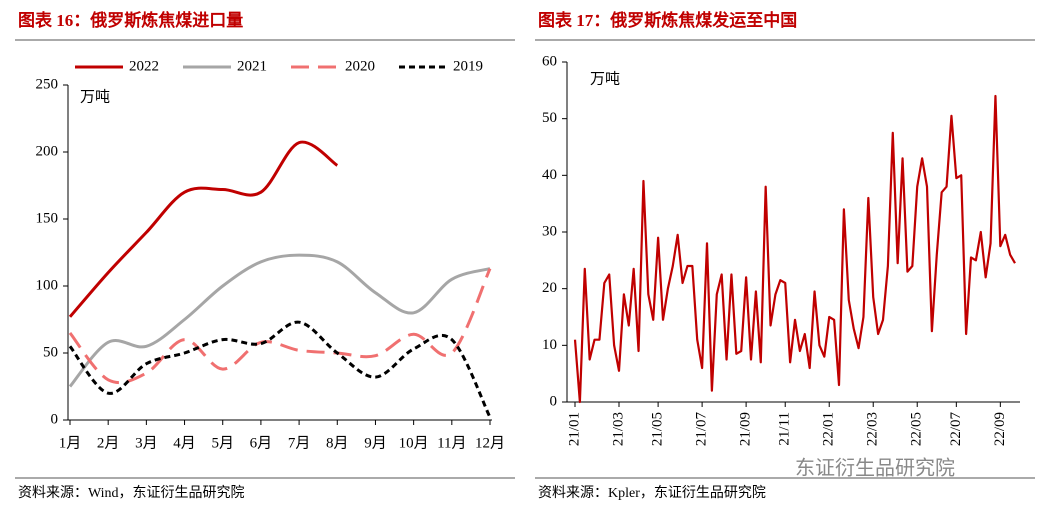 The image size is (1051, 520). I want to click on x-tick-label: 10月, so click(414, 443).